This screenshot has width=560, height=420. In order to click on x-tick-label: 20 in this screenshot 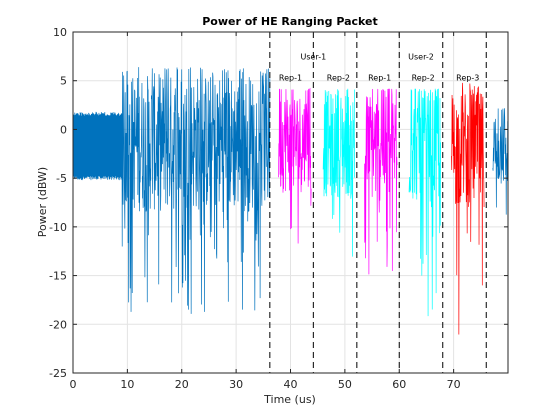, I will do `click(182, 384)`.